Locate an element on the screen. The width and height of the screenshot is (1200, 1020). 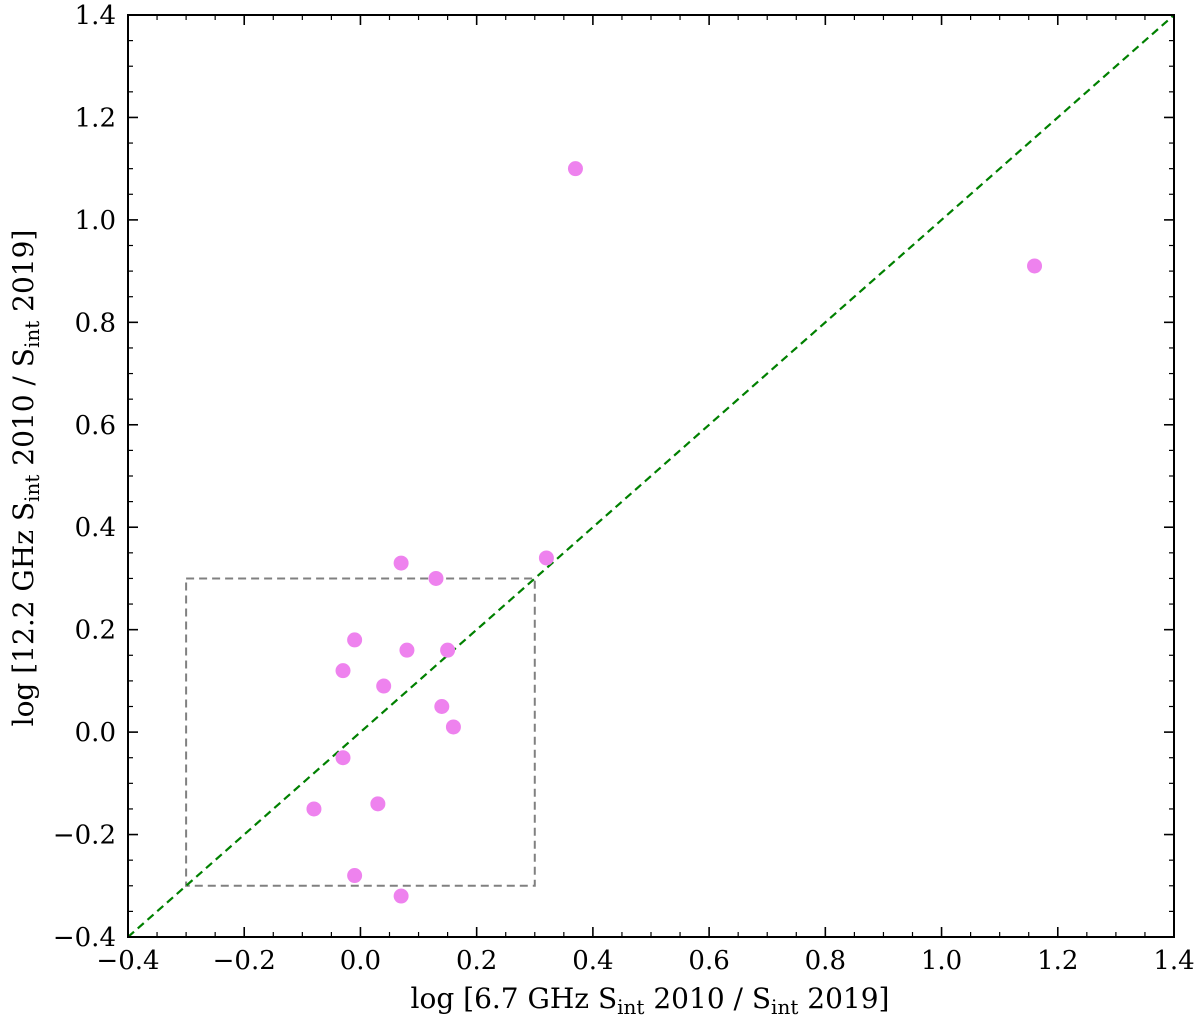
x-tick-label: 1.4 is located at coordinates (1173, 961).